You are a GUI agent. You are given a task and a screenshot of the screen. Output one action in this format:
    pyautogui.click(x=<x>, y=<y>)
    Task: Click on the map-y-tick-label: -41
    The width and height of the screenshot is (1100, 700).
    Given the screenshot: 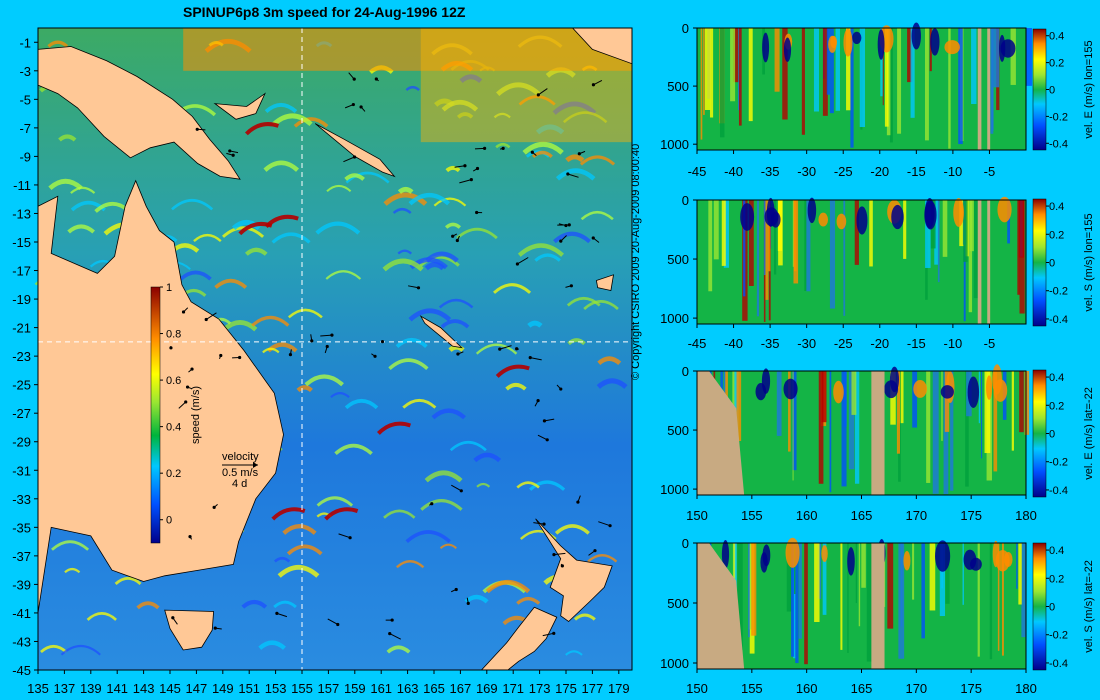 What is the action you would take?
    pyautogui.click(x=21, y=613)
    